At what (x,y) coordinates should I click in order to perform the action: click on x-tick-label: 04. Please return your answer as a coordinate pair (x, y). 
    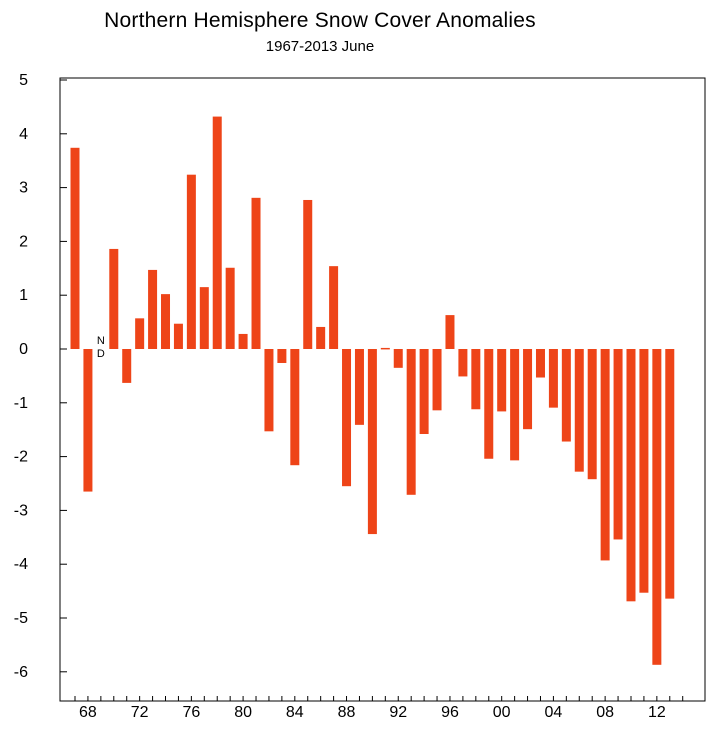
    Looking at the image, I should click on (554, 712).